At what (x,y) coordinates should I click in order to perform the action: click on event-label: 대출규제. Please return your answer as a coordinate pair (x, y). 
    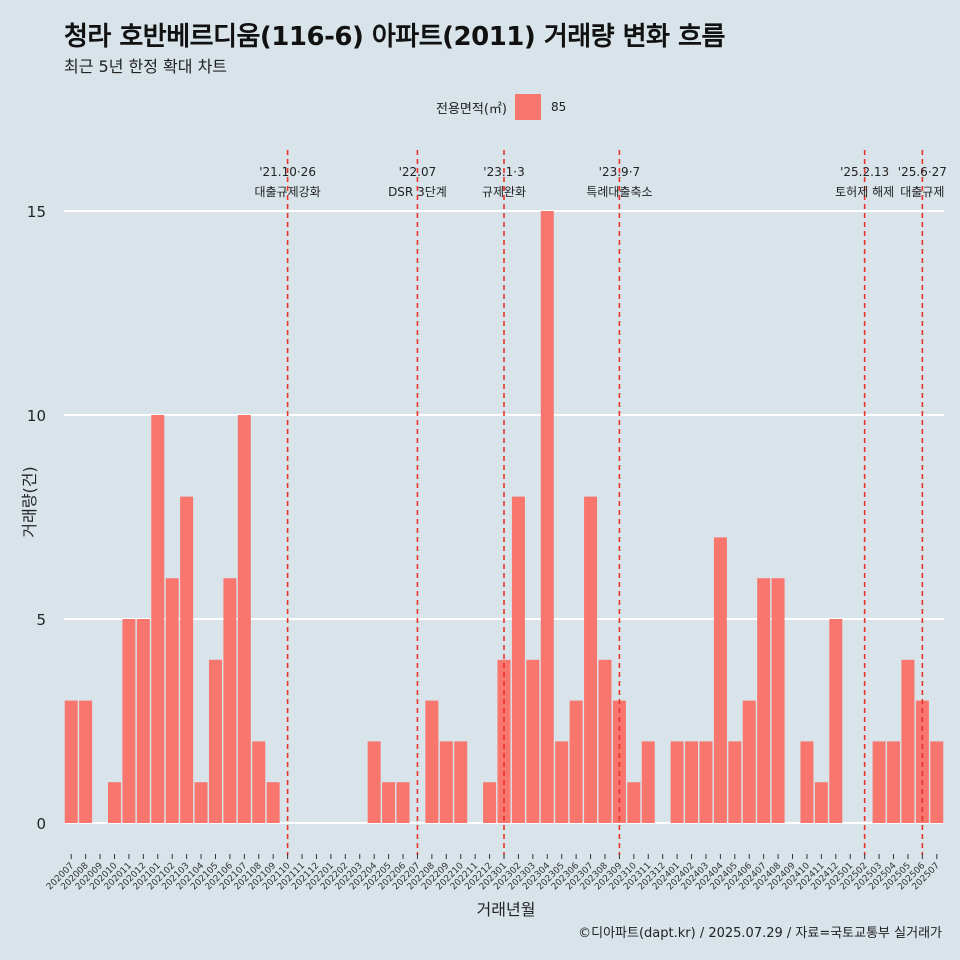
    Looking at the image, I should click on (922, 192).